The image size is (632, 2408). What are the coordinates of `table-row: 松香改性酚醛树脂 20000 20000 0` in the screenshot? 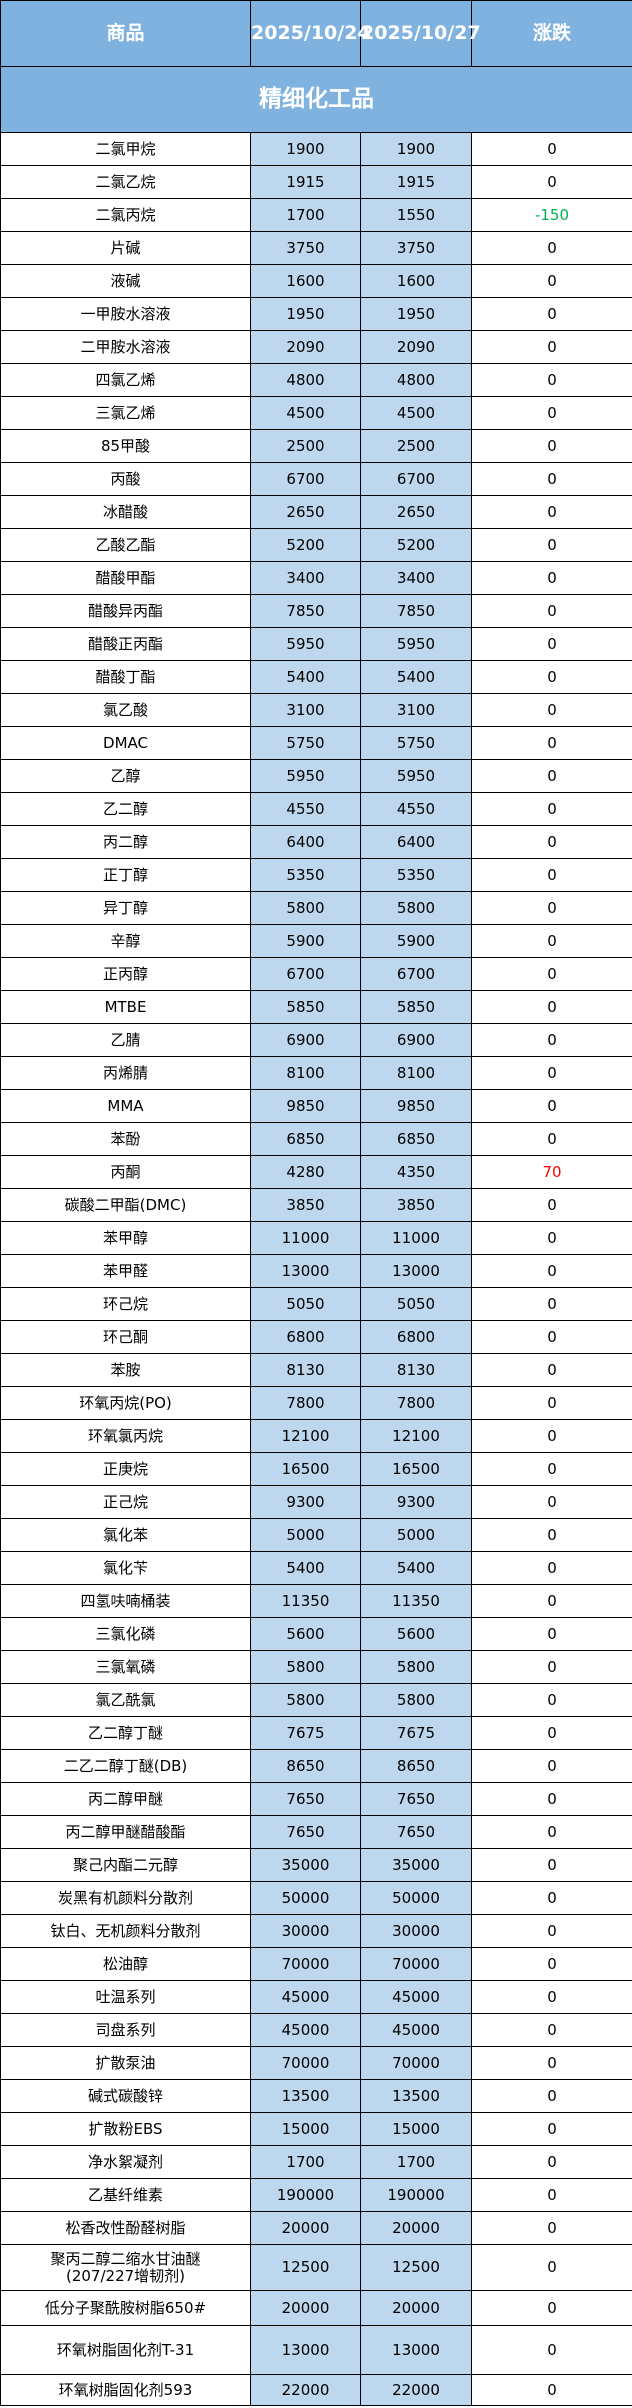 It's located at (316, 2228).